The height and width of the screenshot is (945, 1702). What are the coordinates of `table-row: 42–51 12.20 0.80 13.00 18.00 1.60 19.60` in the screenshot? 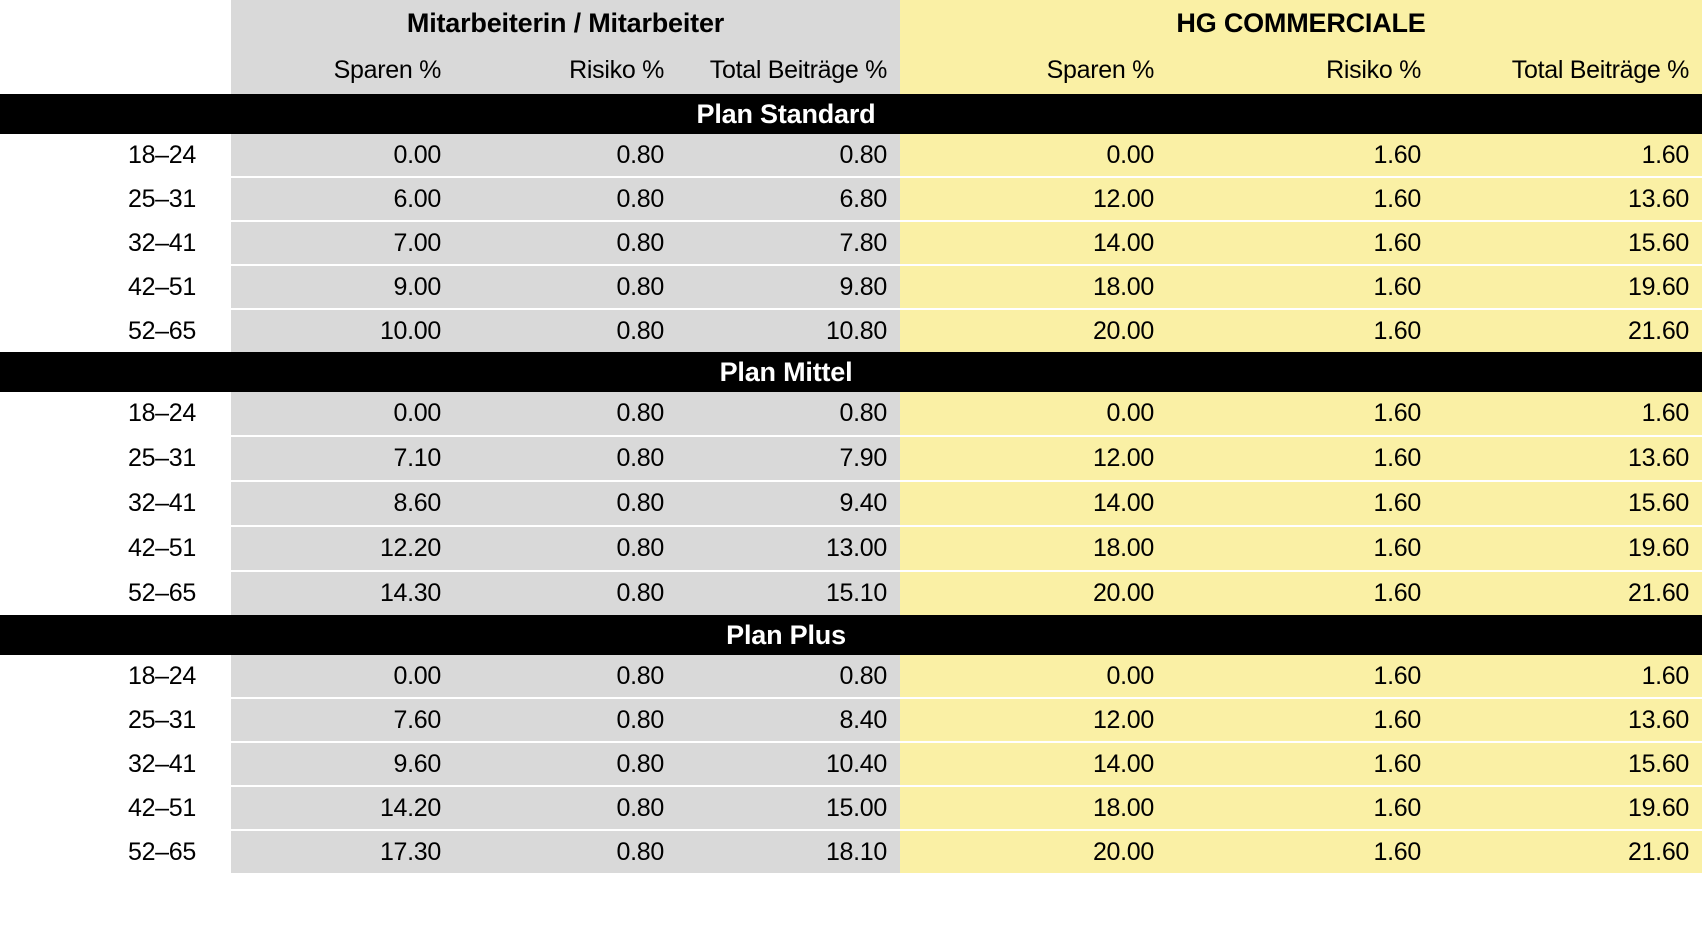 It's located at (851, 549).